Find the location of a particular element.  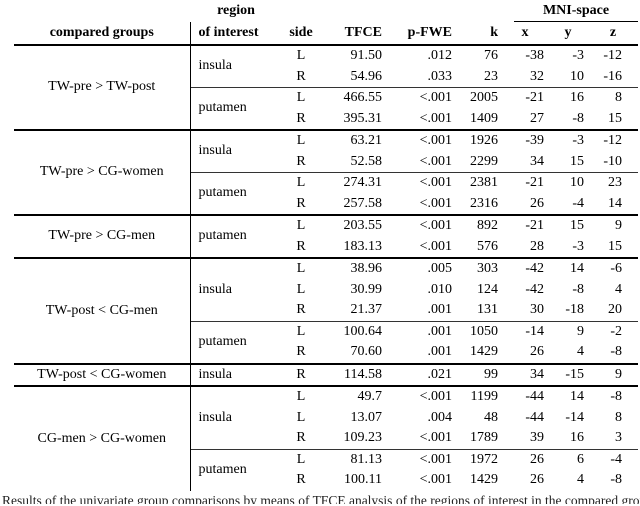

tfce-cell: 109.23 is located at coordinates (363, 437).